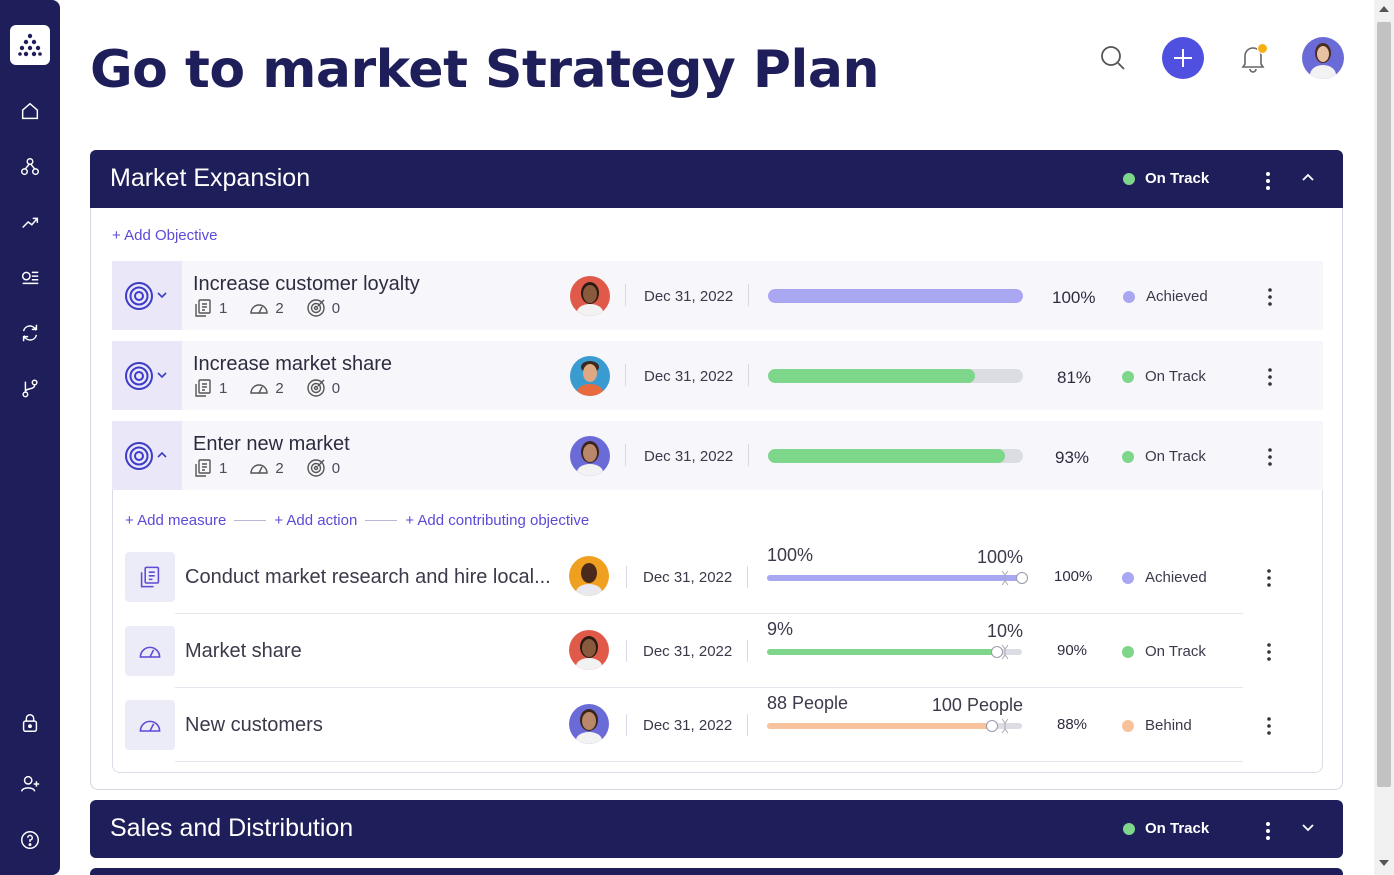 This screenshot has height=875, width=1394. I want to click on target-icon, so click(146, 295).